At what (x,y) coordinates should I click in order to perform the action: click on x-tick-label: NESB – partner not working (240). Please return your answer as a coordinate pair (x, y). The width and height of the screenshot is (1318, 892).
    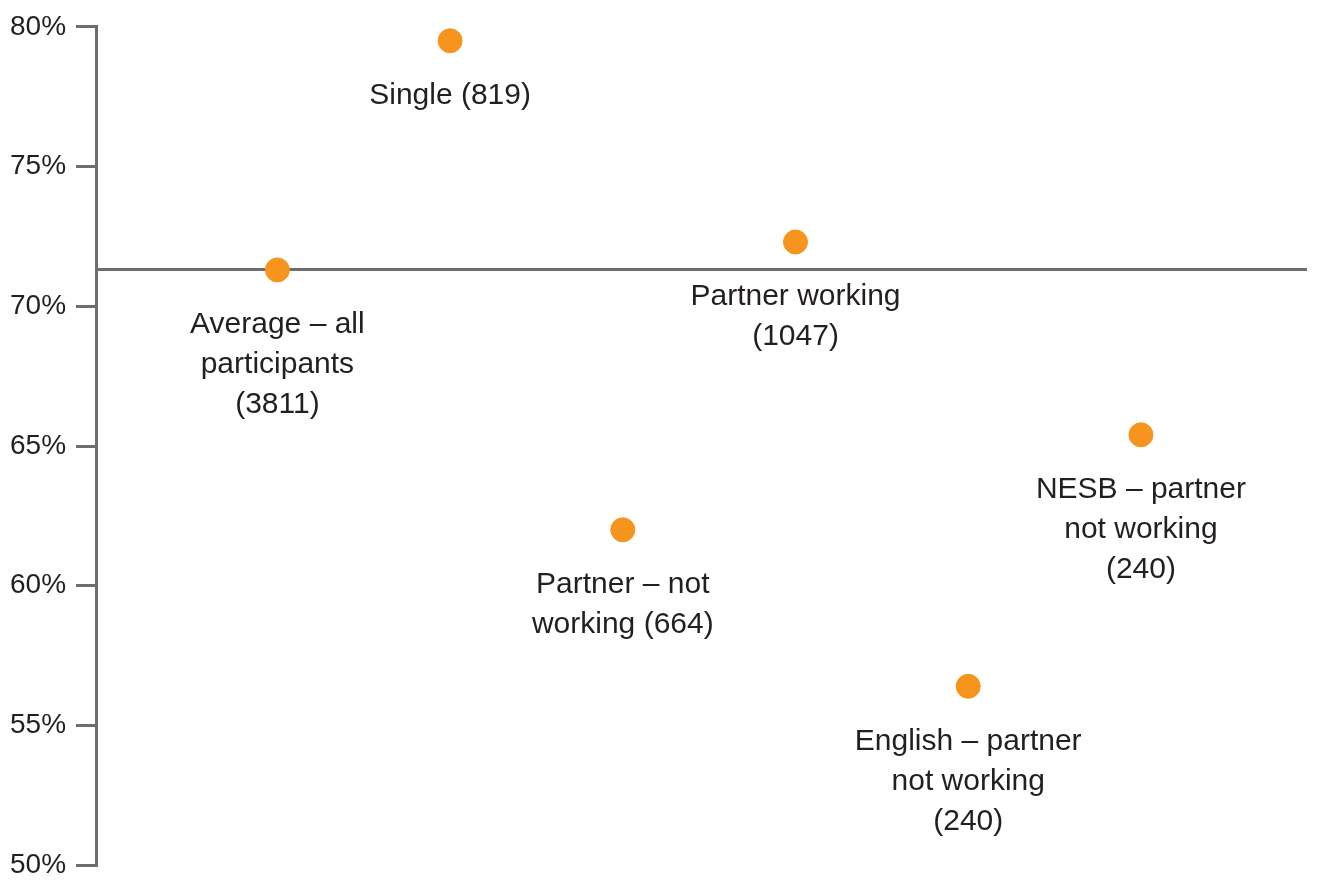
    Looking at the image, I should click on (1140, 528).